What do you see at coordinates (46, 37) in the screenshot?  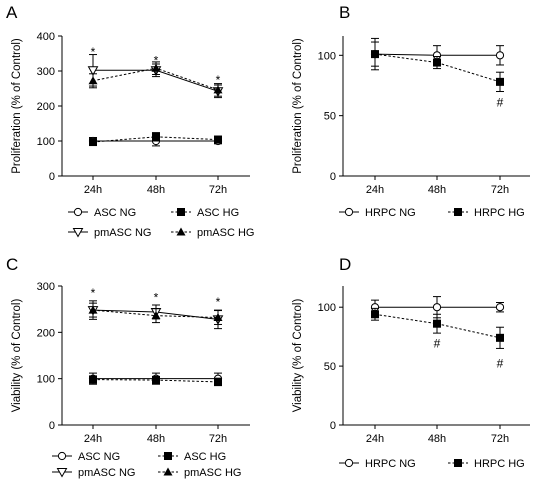 I see `y-tick-label: 400` at bounding box center [46, 37].